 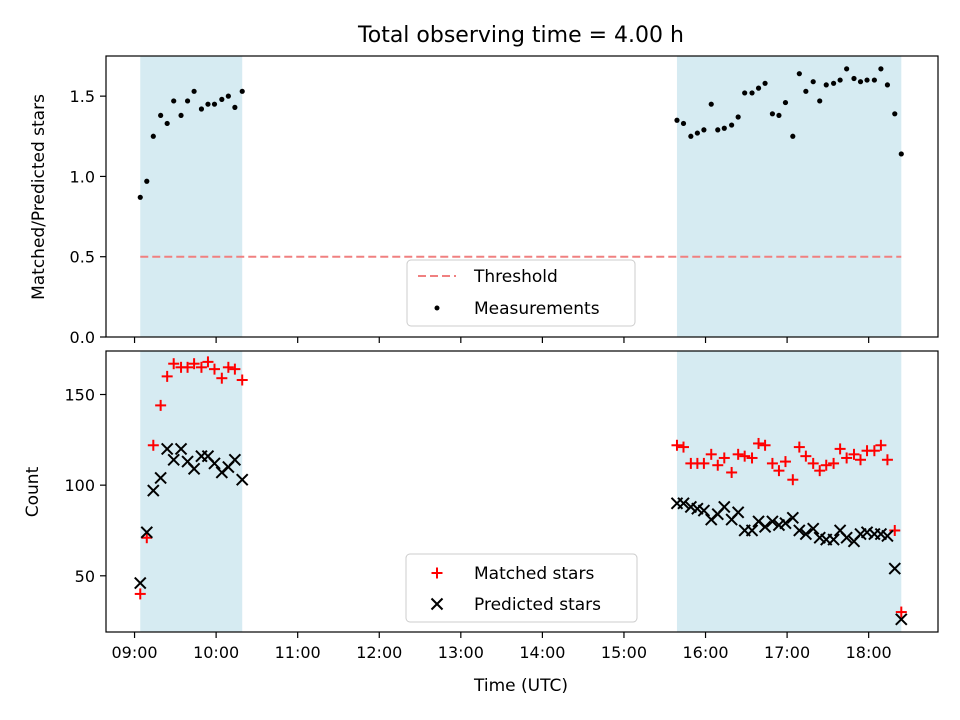 I want to click on legend-predicted-swatch, so click(x=437, y=604).